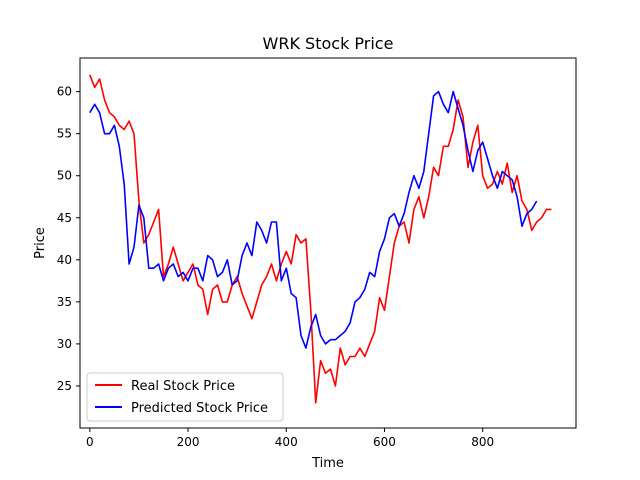 Image resolution: width=640 pixels, height=480 pixels. I want to click on y-tick-label: 60, so click(64, 92).